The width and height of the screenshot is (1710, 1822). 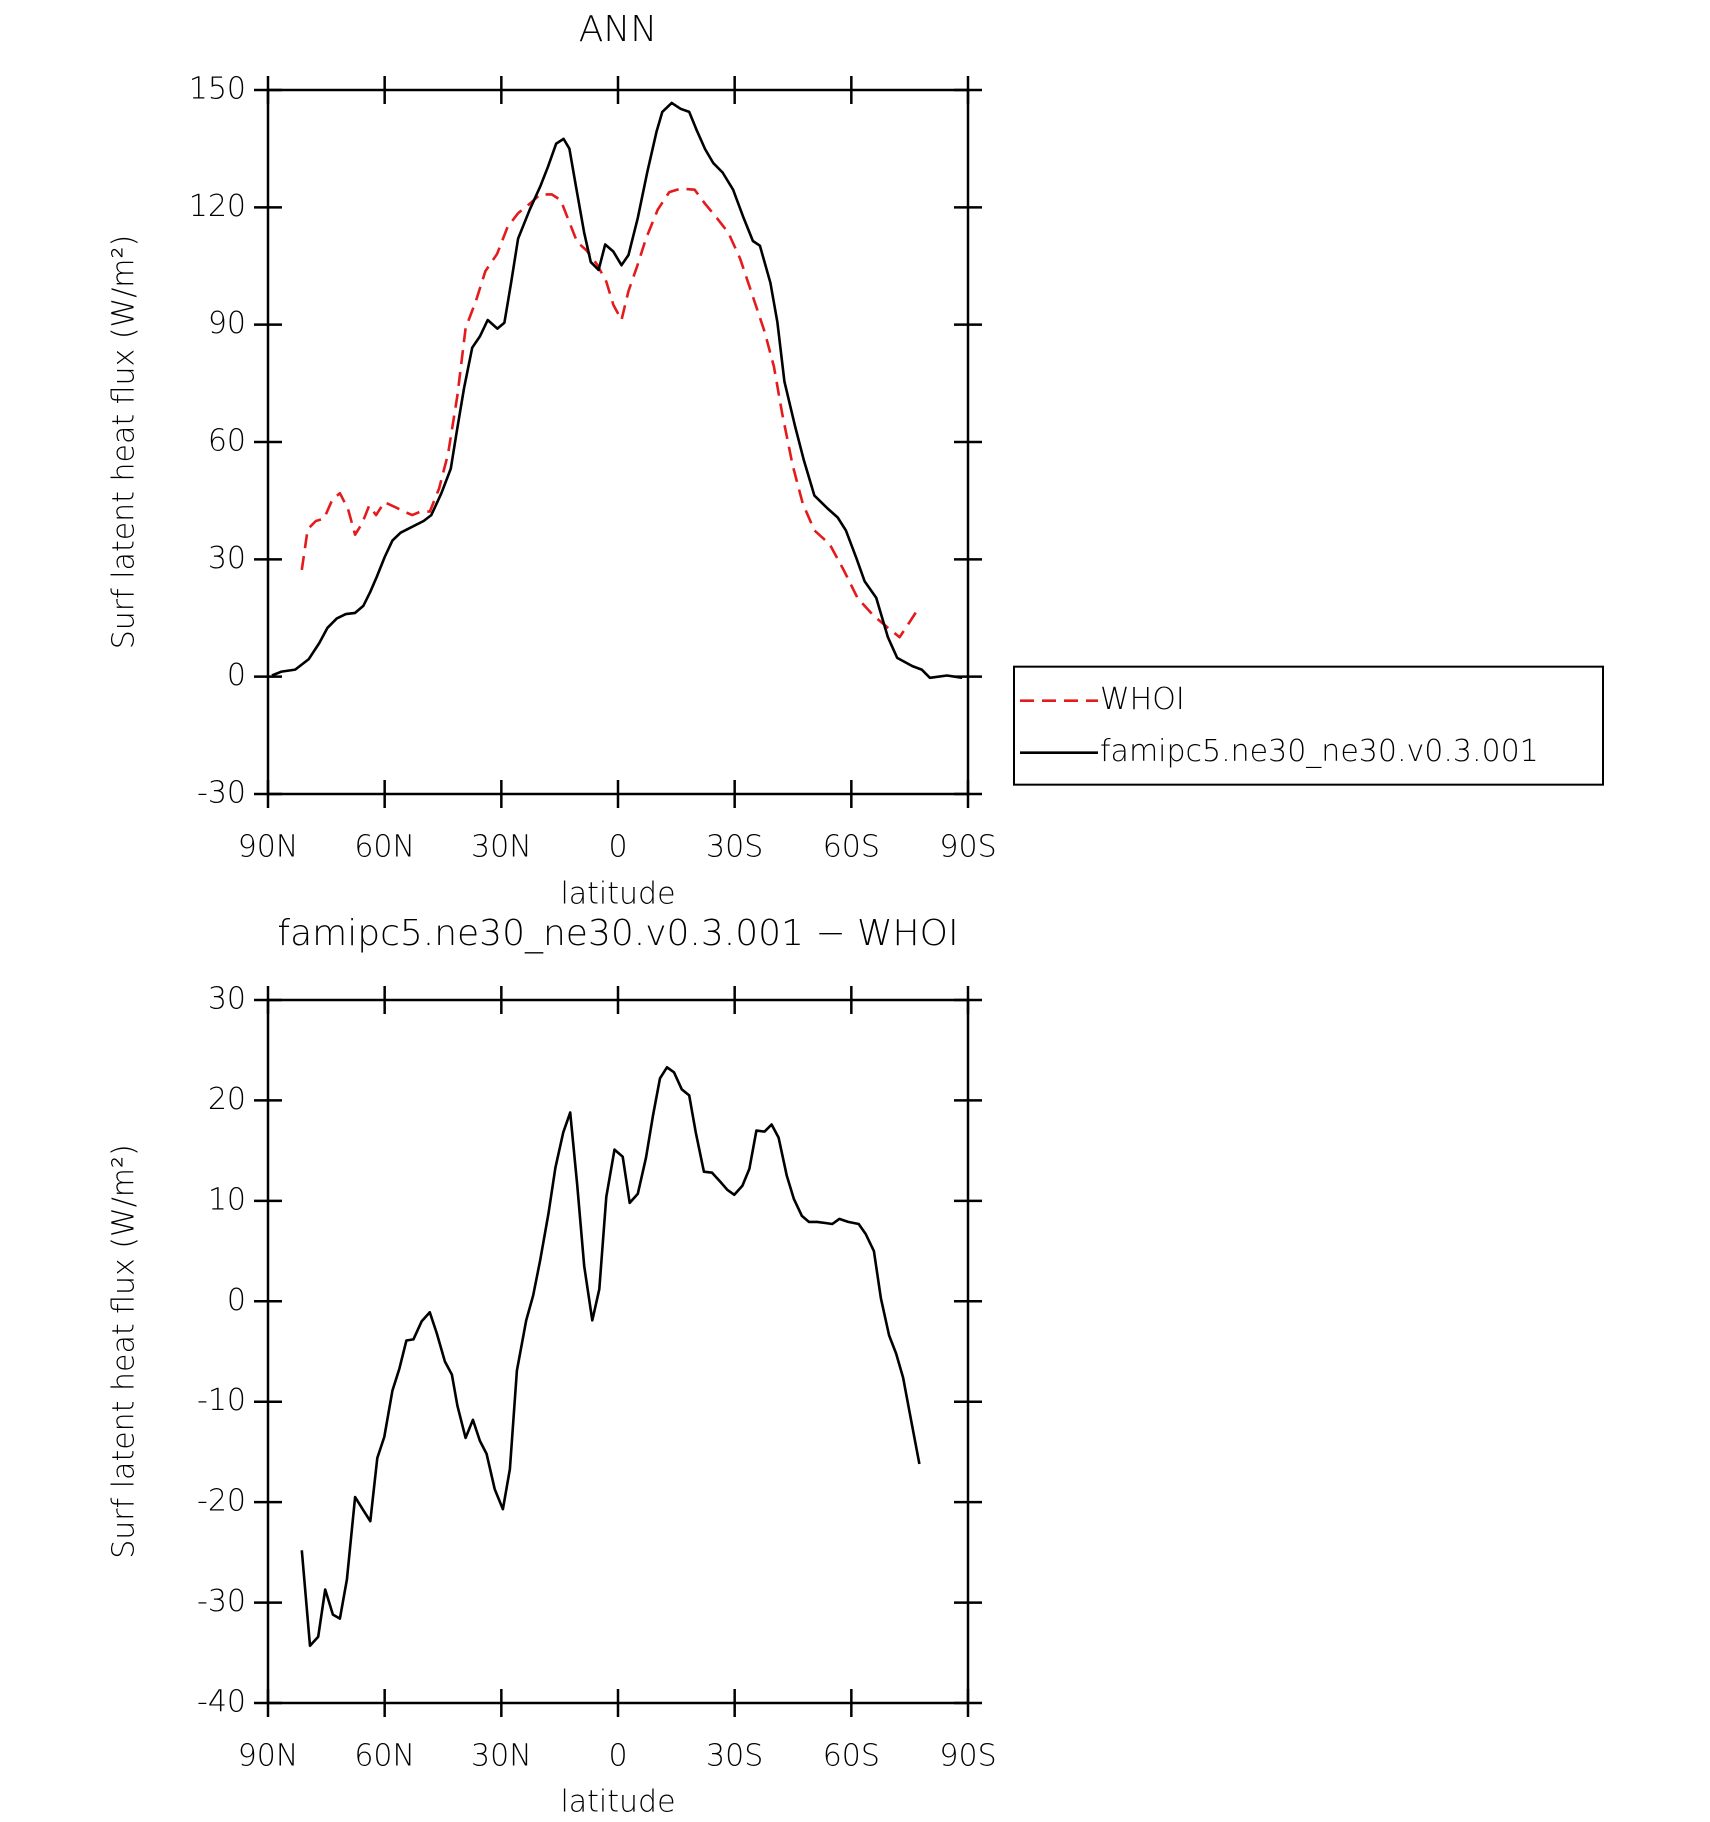 I want to click on y-tick-label: 150, so click(x=217, y=89).